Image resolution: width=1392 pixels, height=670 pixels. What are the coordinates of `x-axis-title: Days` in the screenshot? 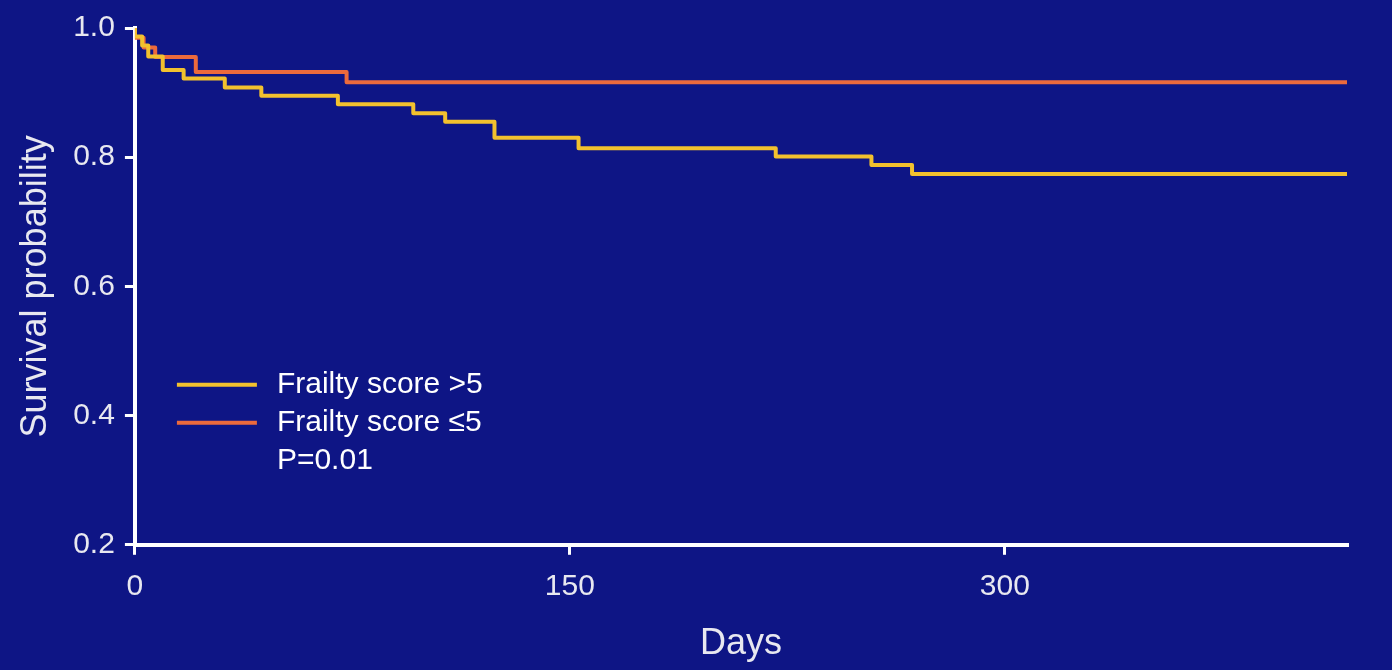 It's located at (740, 642).